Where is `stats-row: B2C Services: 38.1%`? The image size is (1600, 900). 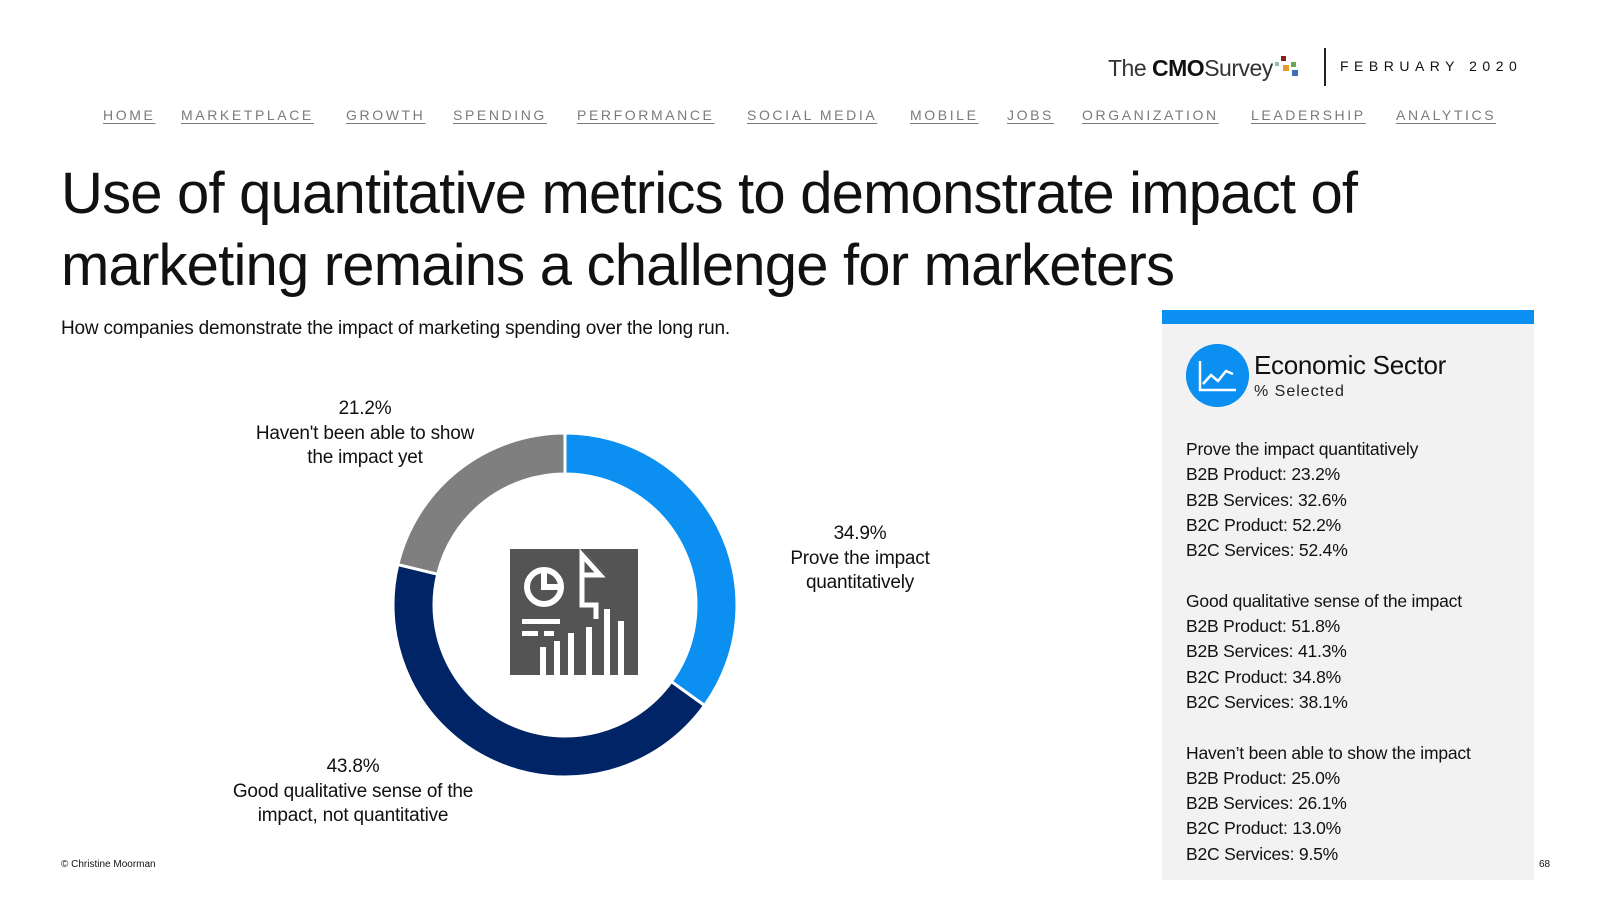 stats-row: B2C Services: 38.1% is located at coordinates (1267, 701).